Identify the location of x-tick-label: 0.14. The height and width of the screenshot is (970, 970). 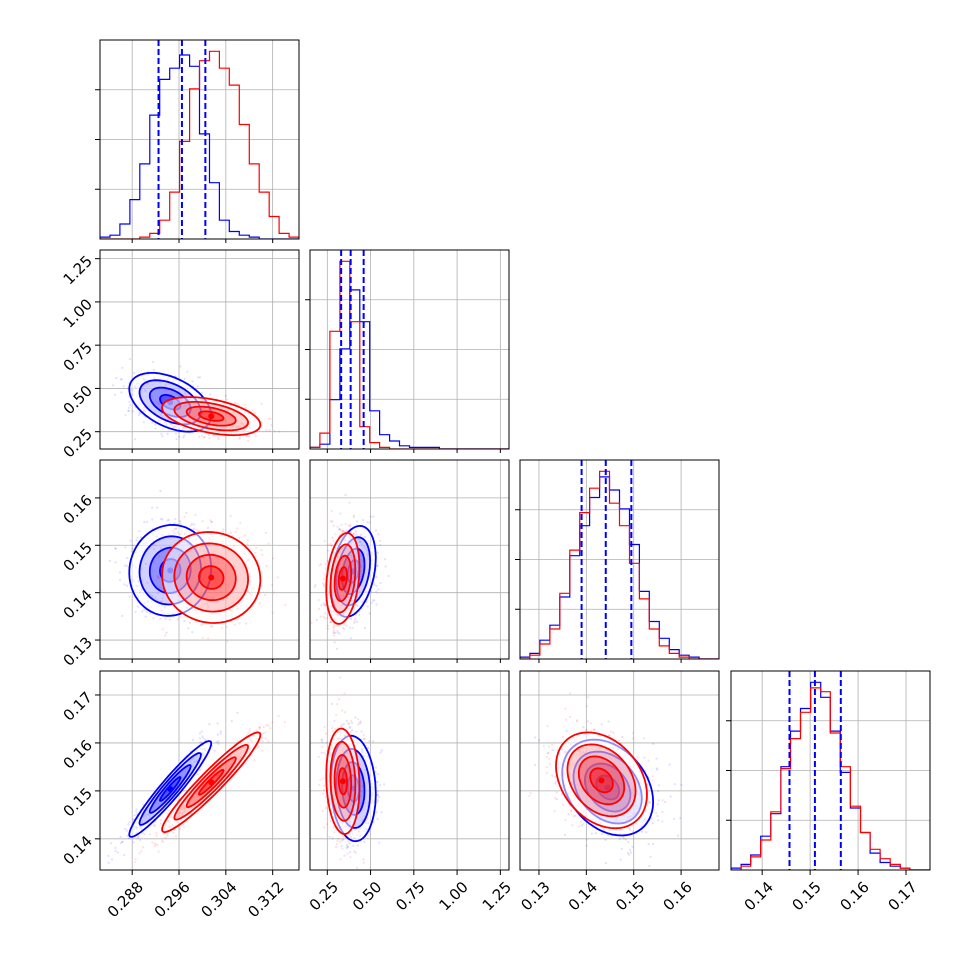
(759, 896).